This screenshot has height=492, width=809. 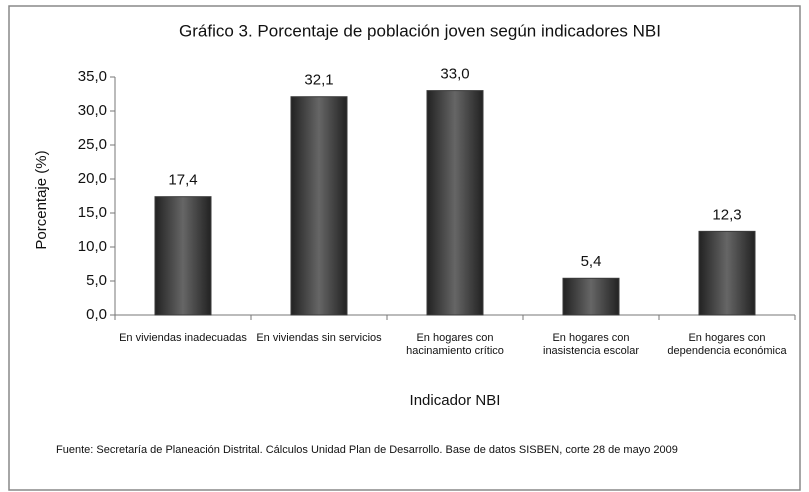 What do you see at coordinates (92, 212) in the screenshot?
I see `y-tick-label: 15,0` at bounding box center [92, 212].